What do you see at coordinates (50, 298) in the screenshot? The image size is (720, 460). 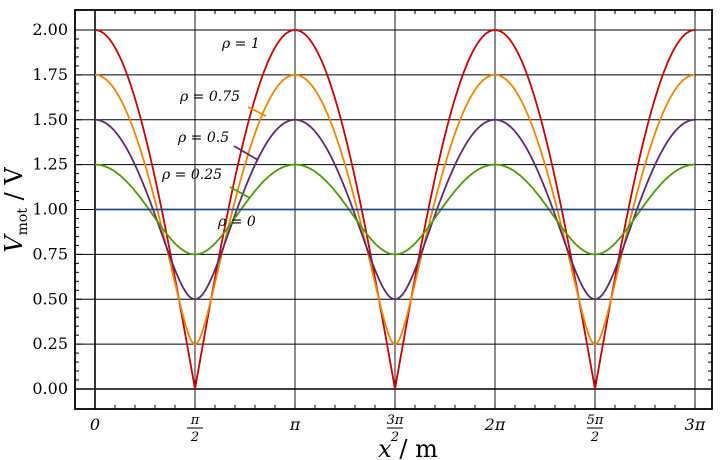 I see `y-tick-label: 0.50` at bounding box center [50, 298].